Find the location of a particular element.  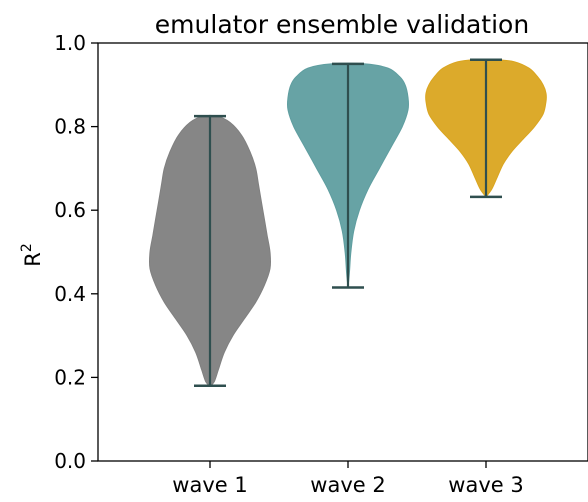

x-tick-label: wave 2 is located at coordinates (347, 485).